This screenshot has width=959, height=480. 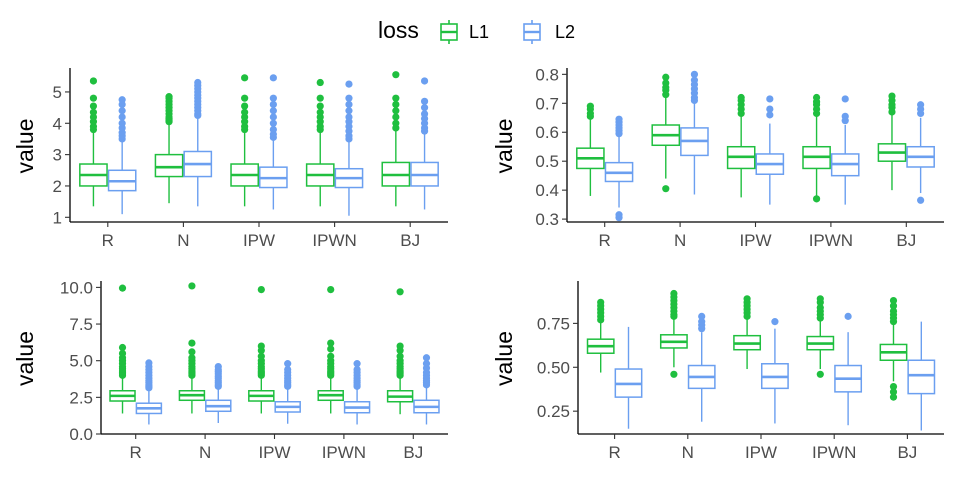 What do you see at coordinates (81, 397) in the screenshot?
I see `y-tick-label: 2.5` at bounding box center [81, 397].